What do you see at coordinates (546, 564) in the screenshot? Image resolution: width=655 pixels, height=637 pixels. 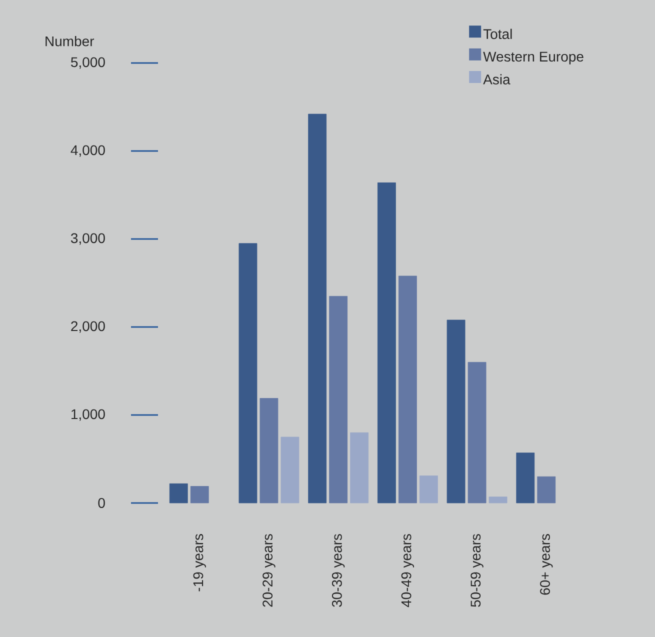 I see `x-tick-label: 60+ years` at bounding box center [546, 564].